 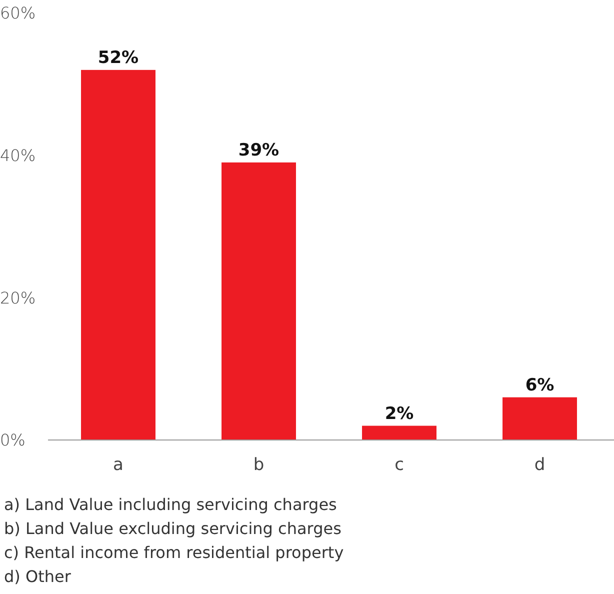 What do you see at coordinates (13, 440) in the screenshot?
I see `y-tick-label: 0%` at bounding box center [13, 440].